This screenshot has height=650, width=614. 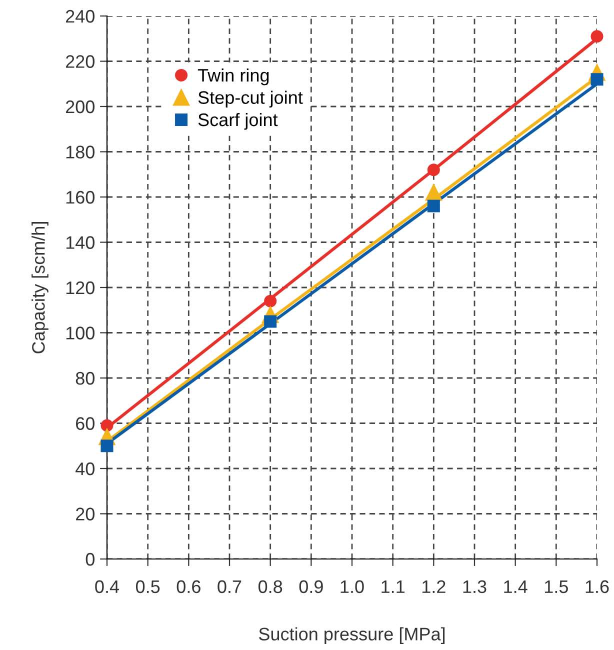 What do you see at coordinates (516, 586) in the screenshot?
I see `x-tick-label: 1.4` at bounding box center [516, 586].